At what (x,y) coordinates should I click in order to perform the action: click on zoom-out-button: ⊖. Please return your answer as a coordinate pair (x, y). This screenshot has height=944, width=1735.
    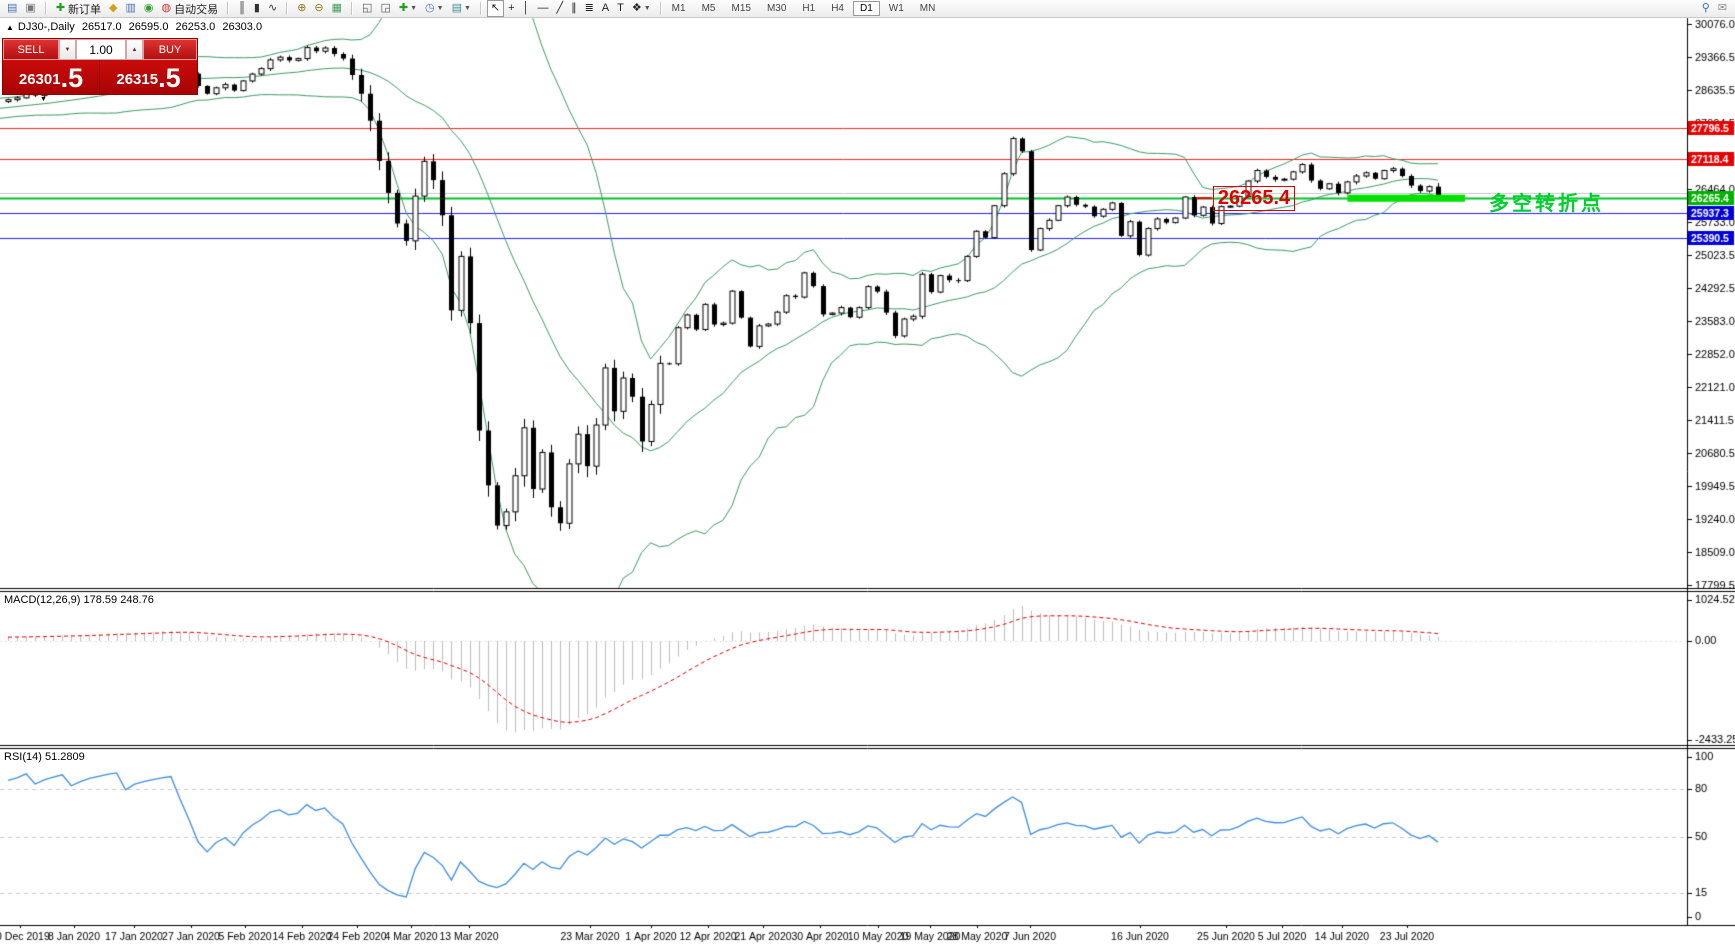
    Looking at the image, I should click on (318, 8).